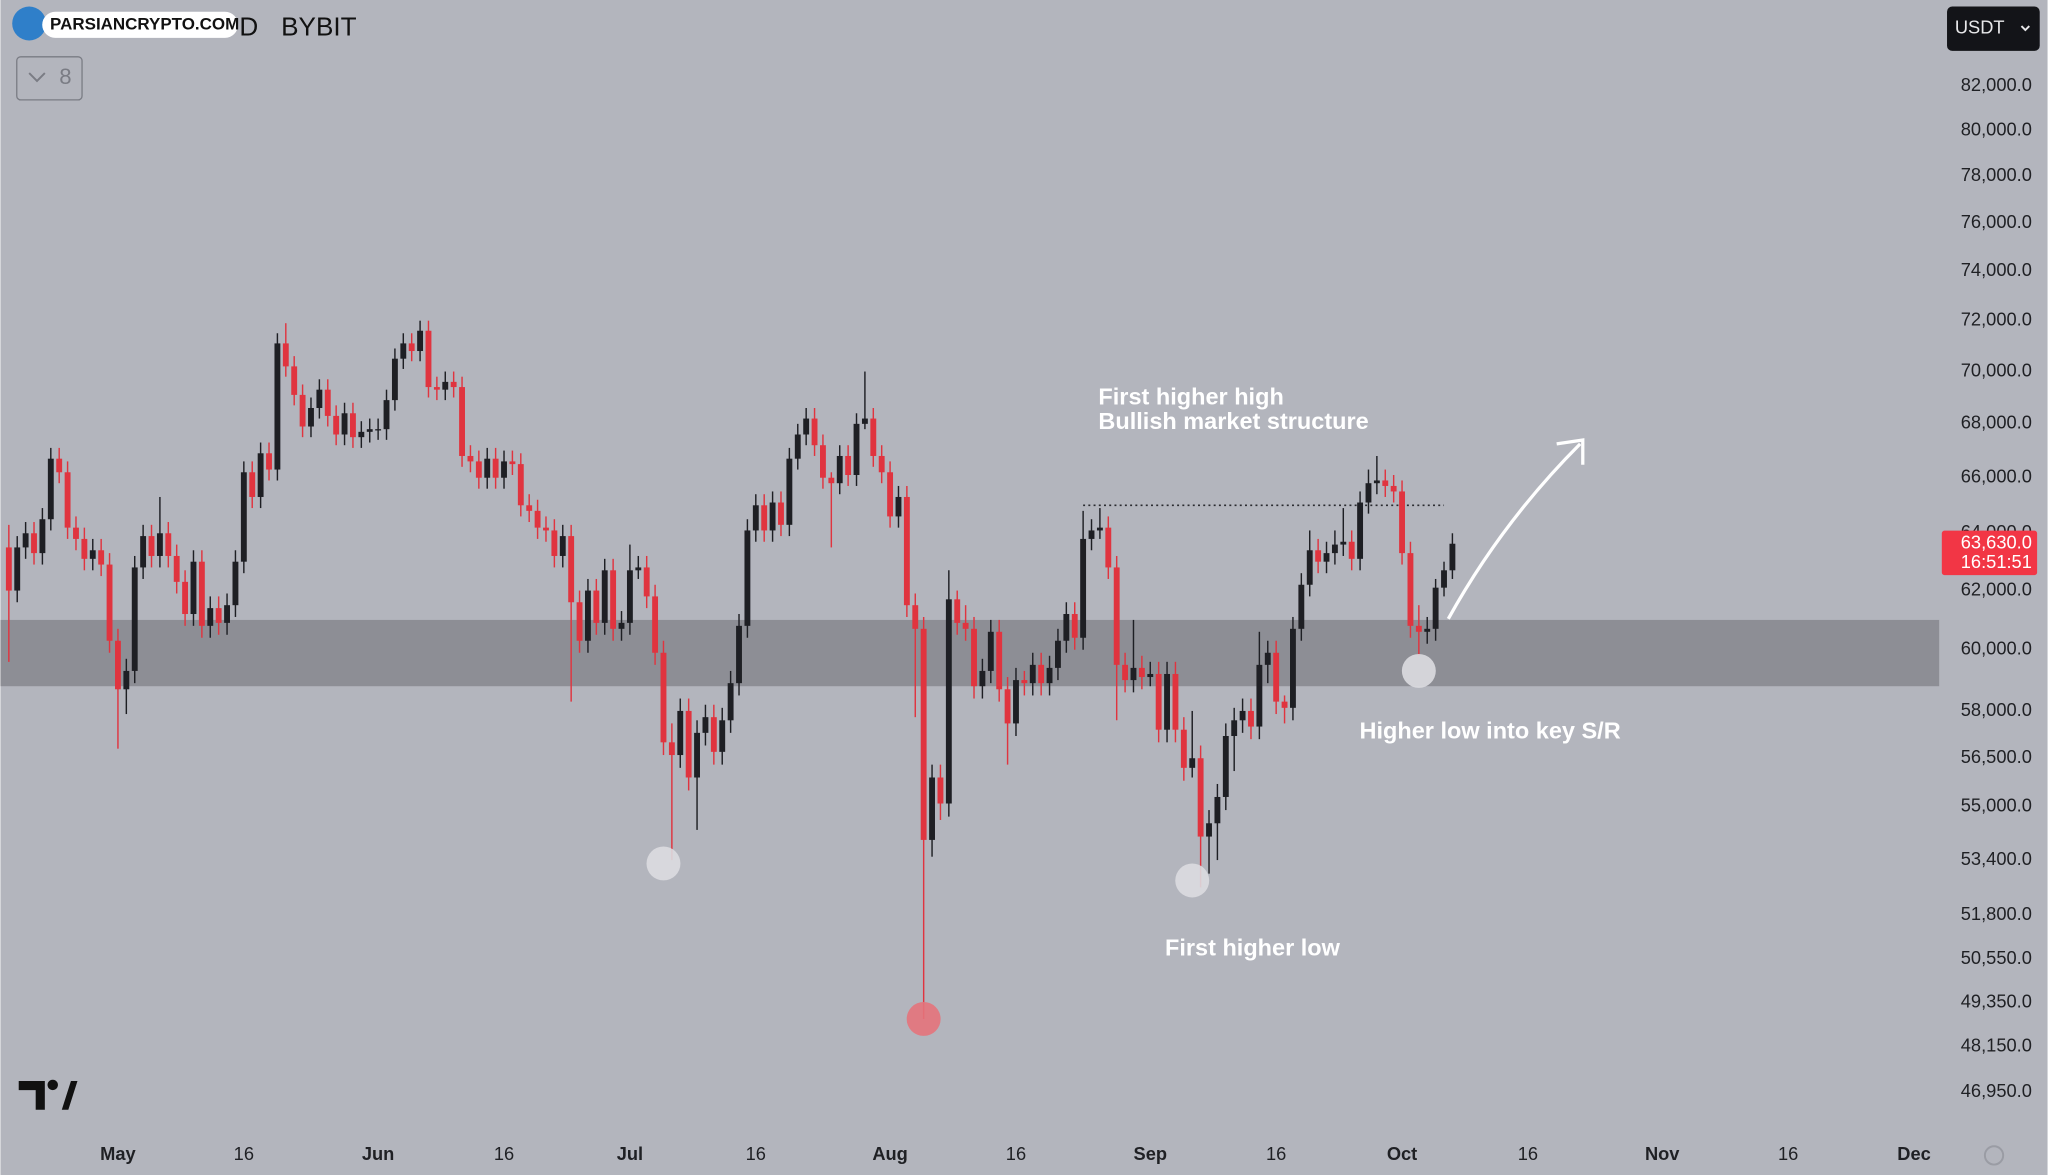  What do you see at coordinates (1514, 531) in the screenshot?
I see `arrow` at bounding box center [1514, 531].